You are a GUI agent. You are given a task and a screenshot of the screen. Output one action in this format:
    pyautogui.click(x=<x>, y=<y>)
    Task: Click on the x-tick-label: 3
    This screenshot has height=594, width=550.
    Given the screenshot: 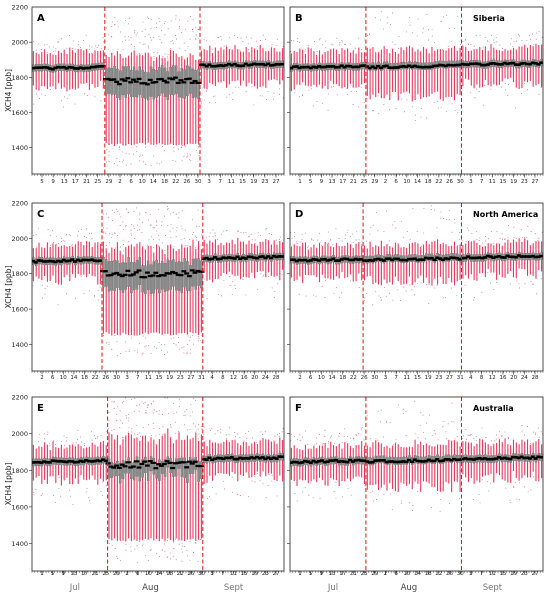 What is the action you would take?
    pyautogui.click(x=209, y=182)
    